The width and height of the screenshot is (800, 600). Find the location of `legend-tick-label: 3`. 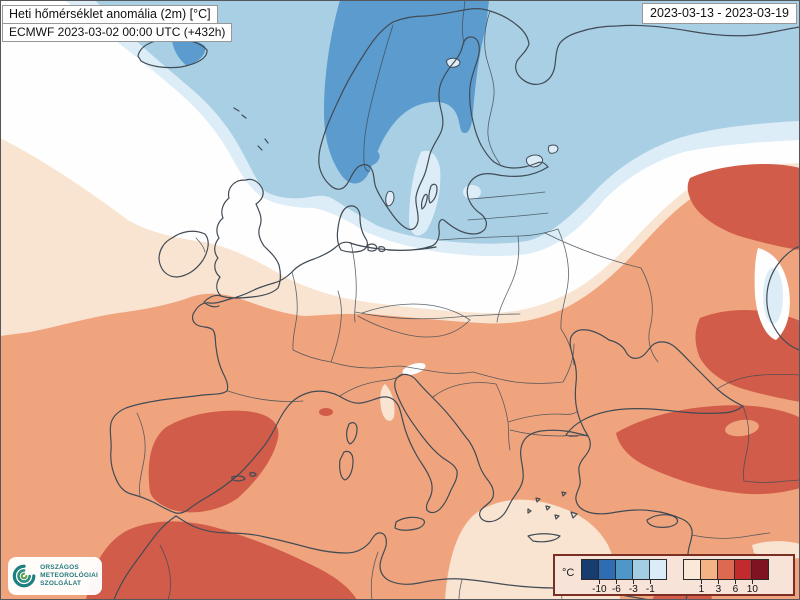

legend-tick-label: 3 is located at coordinates (718, 589).